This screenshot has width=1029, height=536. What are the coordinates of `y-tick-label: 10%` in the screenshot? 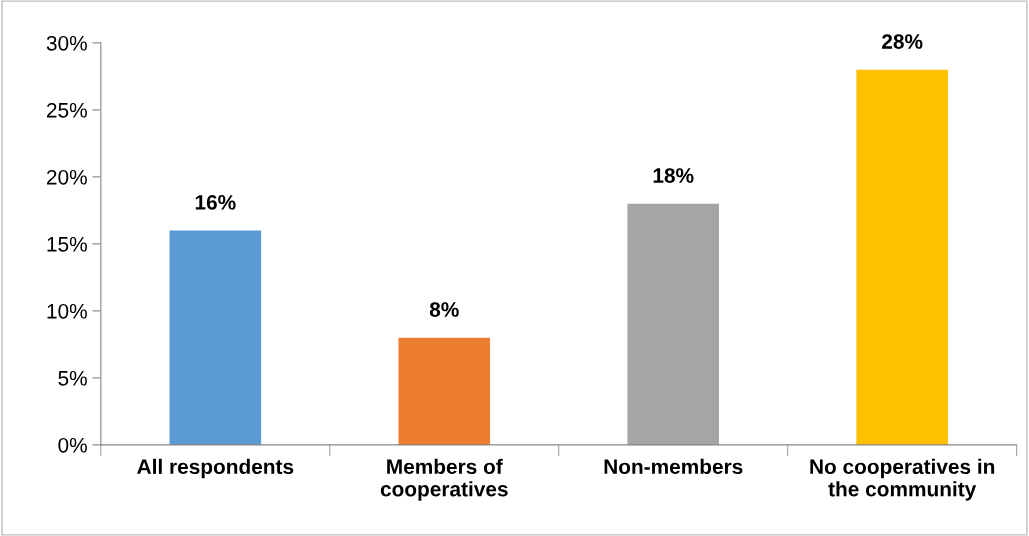 It's located at (67, 311).